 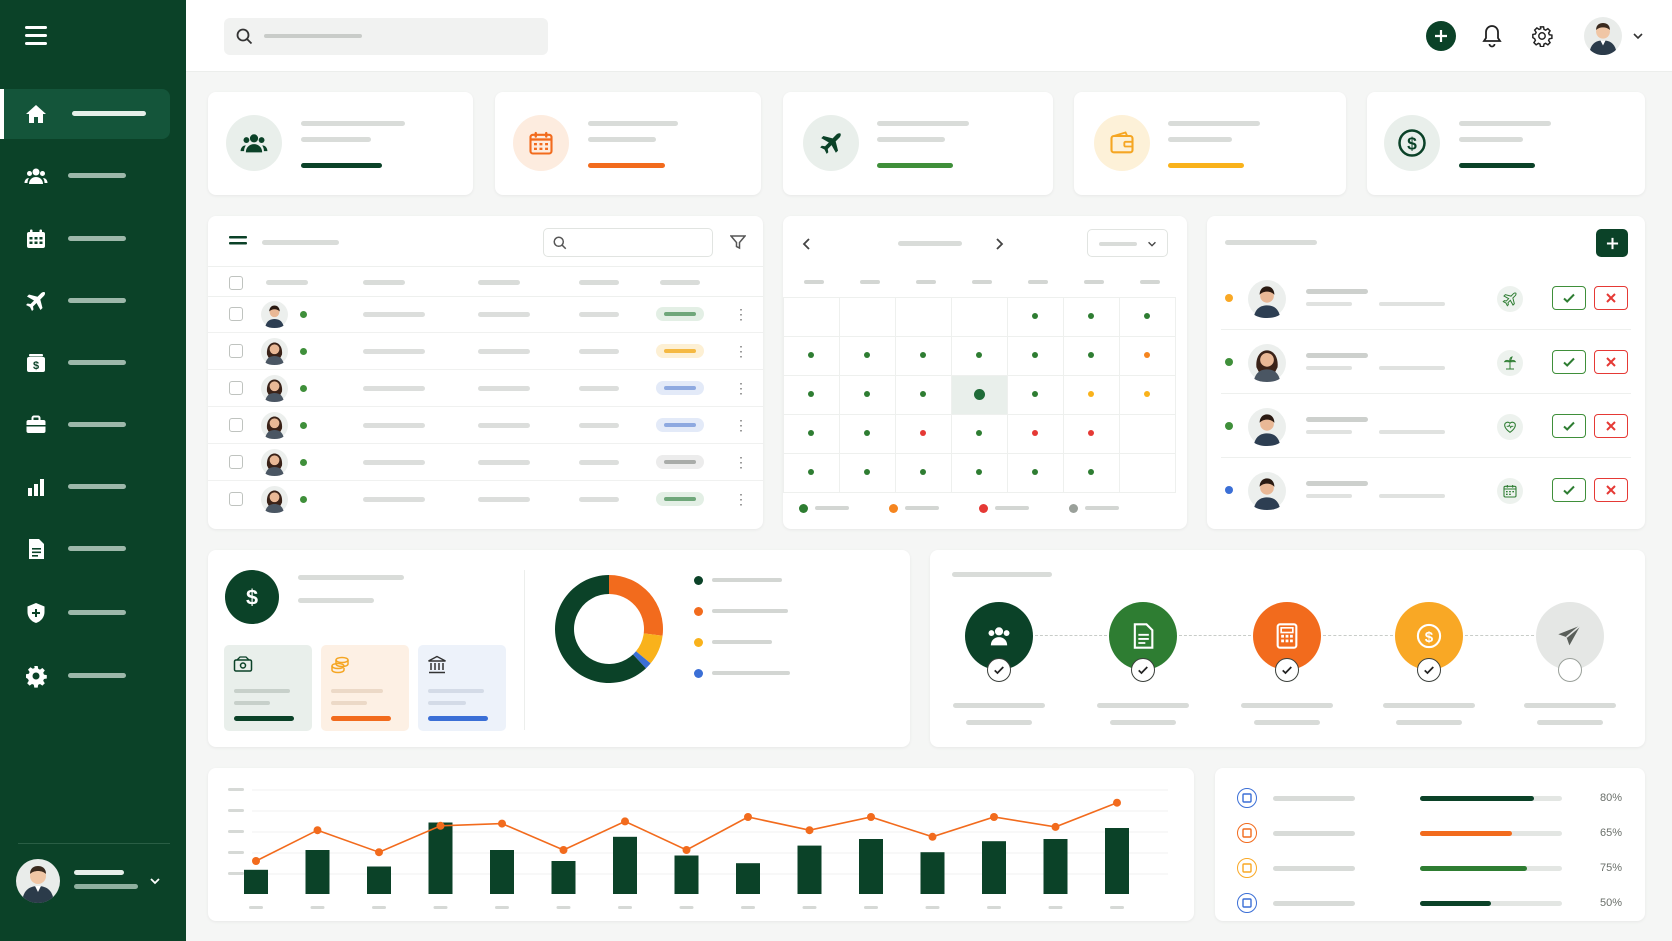 I want to click on sidebar: $, so click(x=93, y=470).